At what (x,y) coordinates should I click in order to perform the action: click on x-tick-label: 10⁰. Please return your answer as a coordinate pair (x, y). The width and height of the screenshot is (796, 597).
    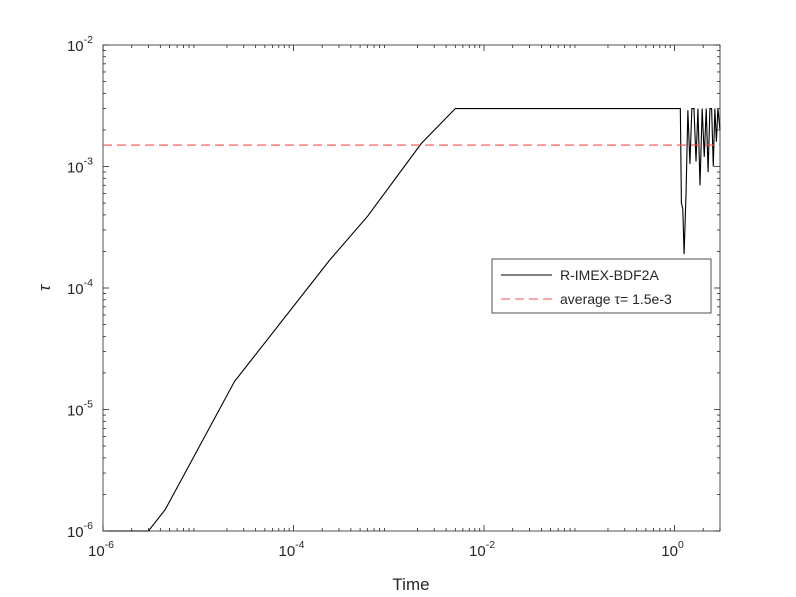
    Looking at the image, I should click on (672, 549).